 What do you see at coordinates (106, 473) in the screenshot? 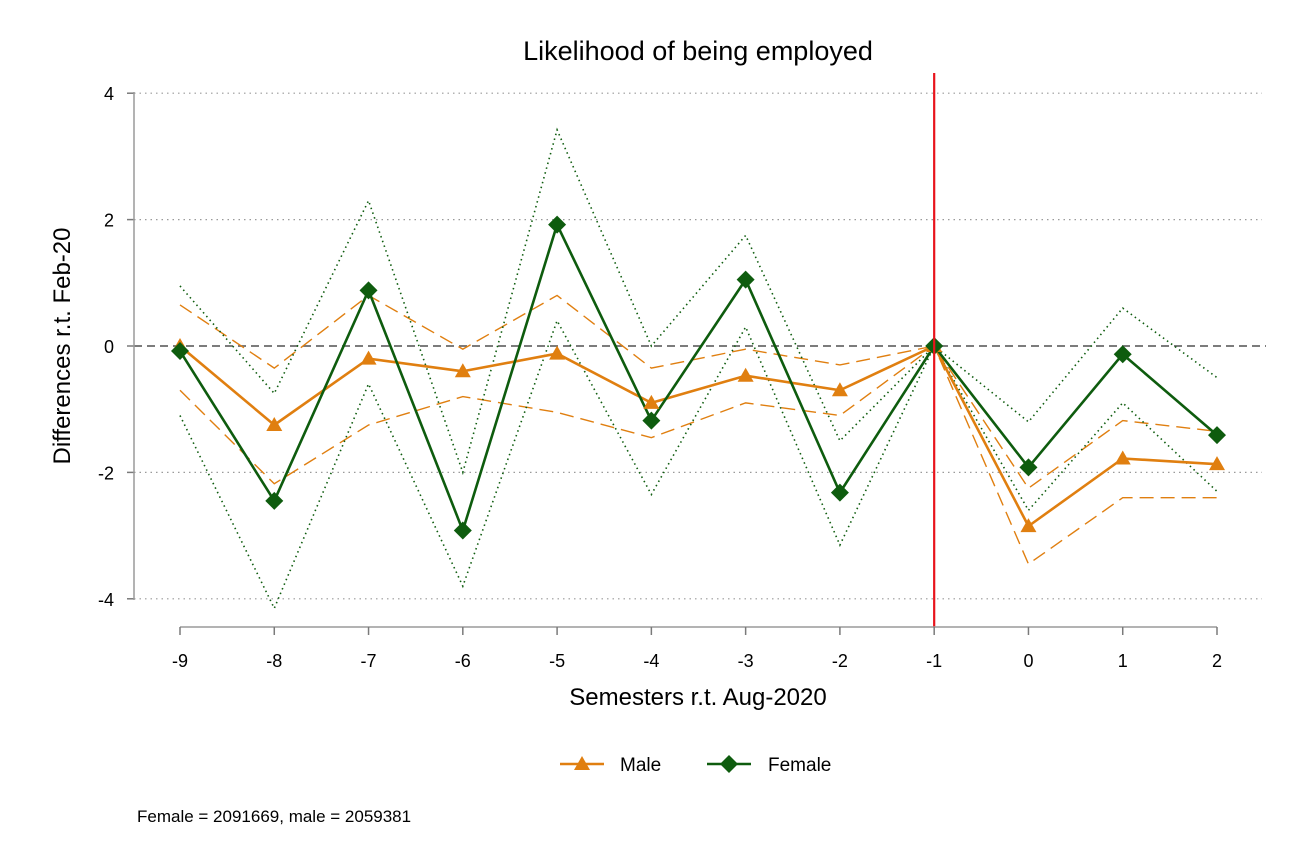
I see `y-tick-label: -2` at bounding box center [106, 473].